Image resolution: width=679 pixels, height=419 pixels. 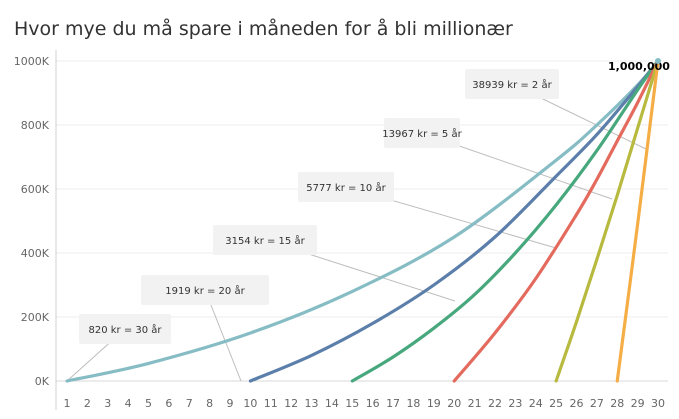 What do you see at coordinates (515, 403) in the screenshot?
I see `x-tick-label: 23` at bounding box center [515, 403].